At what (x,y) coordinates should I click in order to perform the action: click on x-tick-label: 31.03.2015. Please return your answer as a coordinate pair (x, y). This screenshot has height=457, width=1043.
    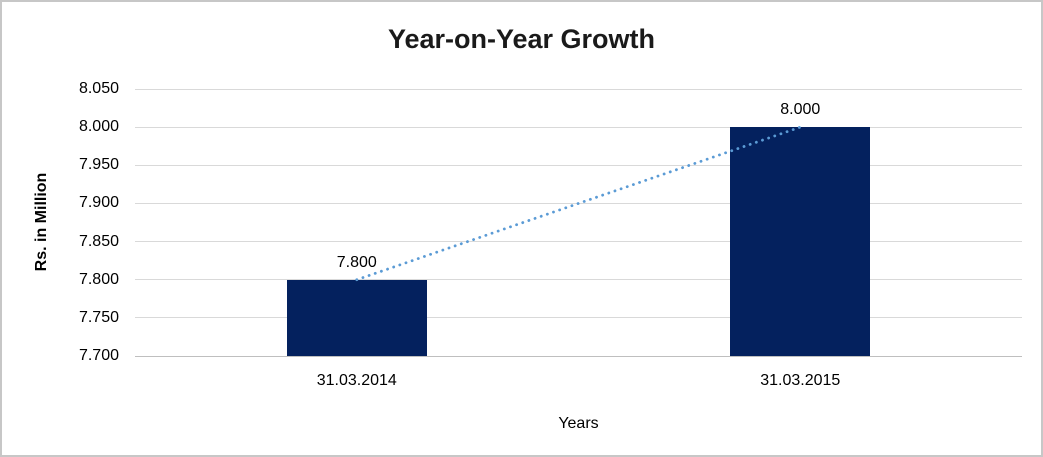
    Looking at the image, I should click on (800, 380).